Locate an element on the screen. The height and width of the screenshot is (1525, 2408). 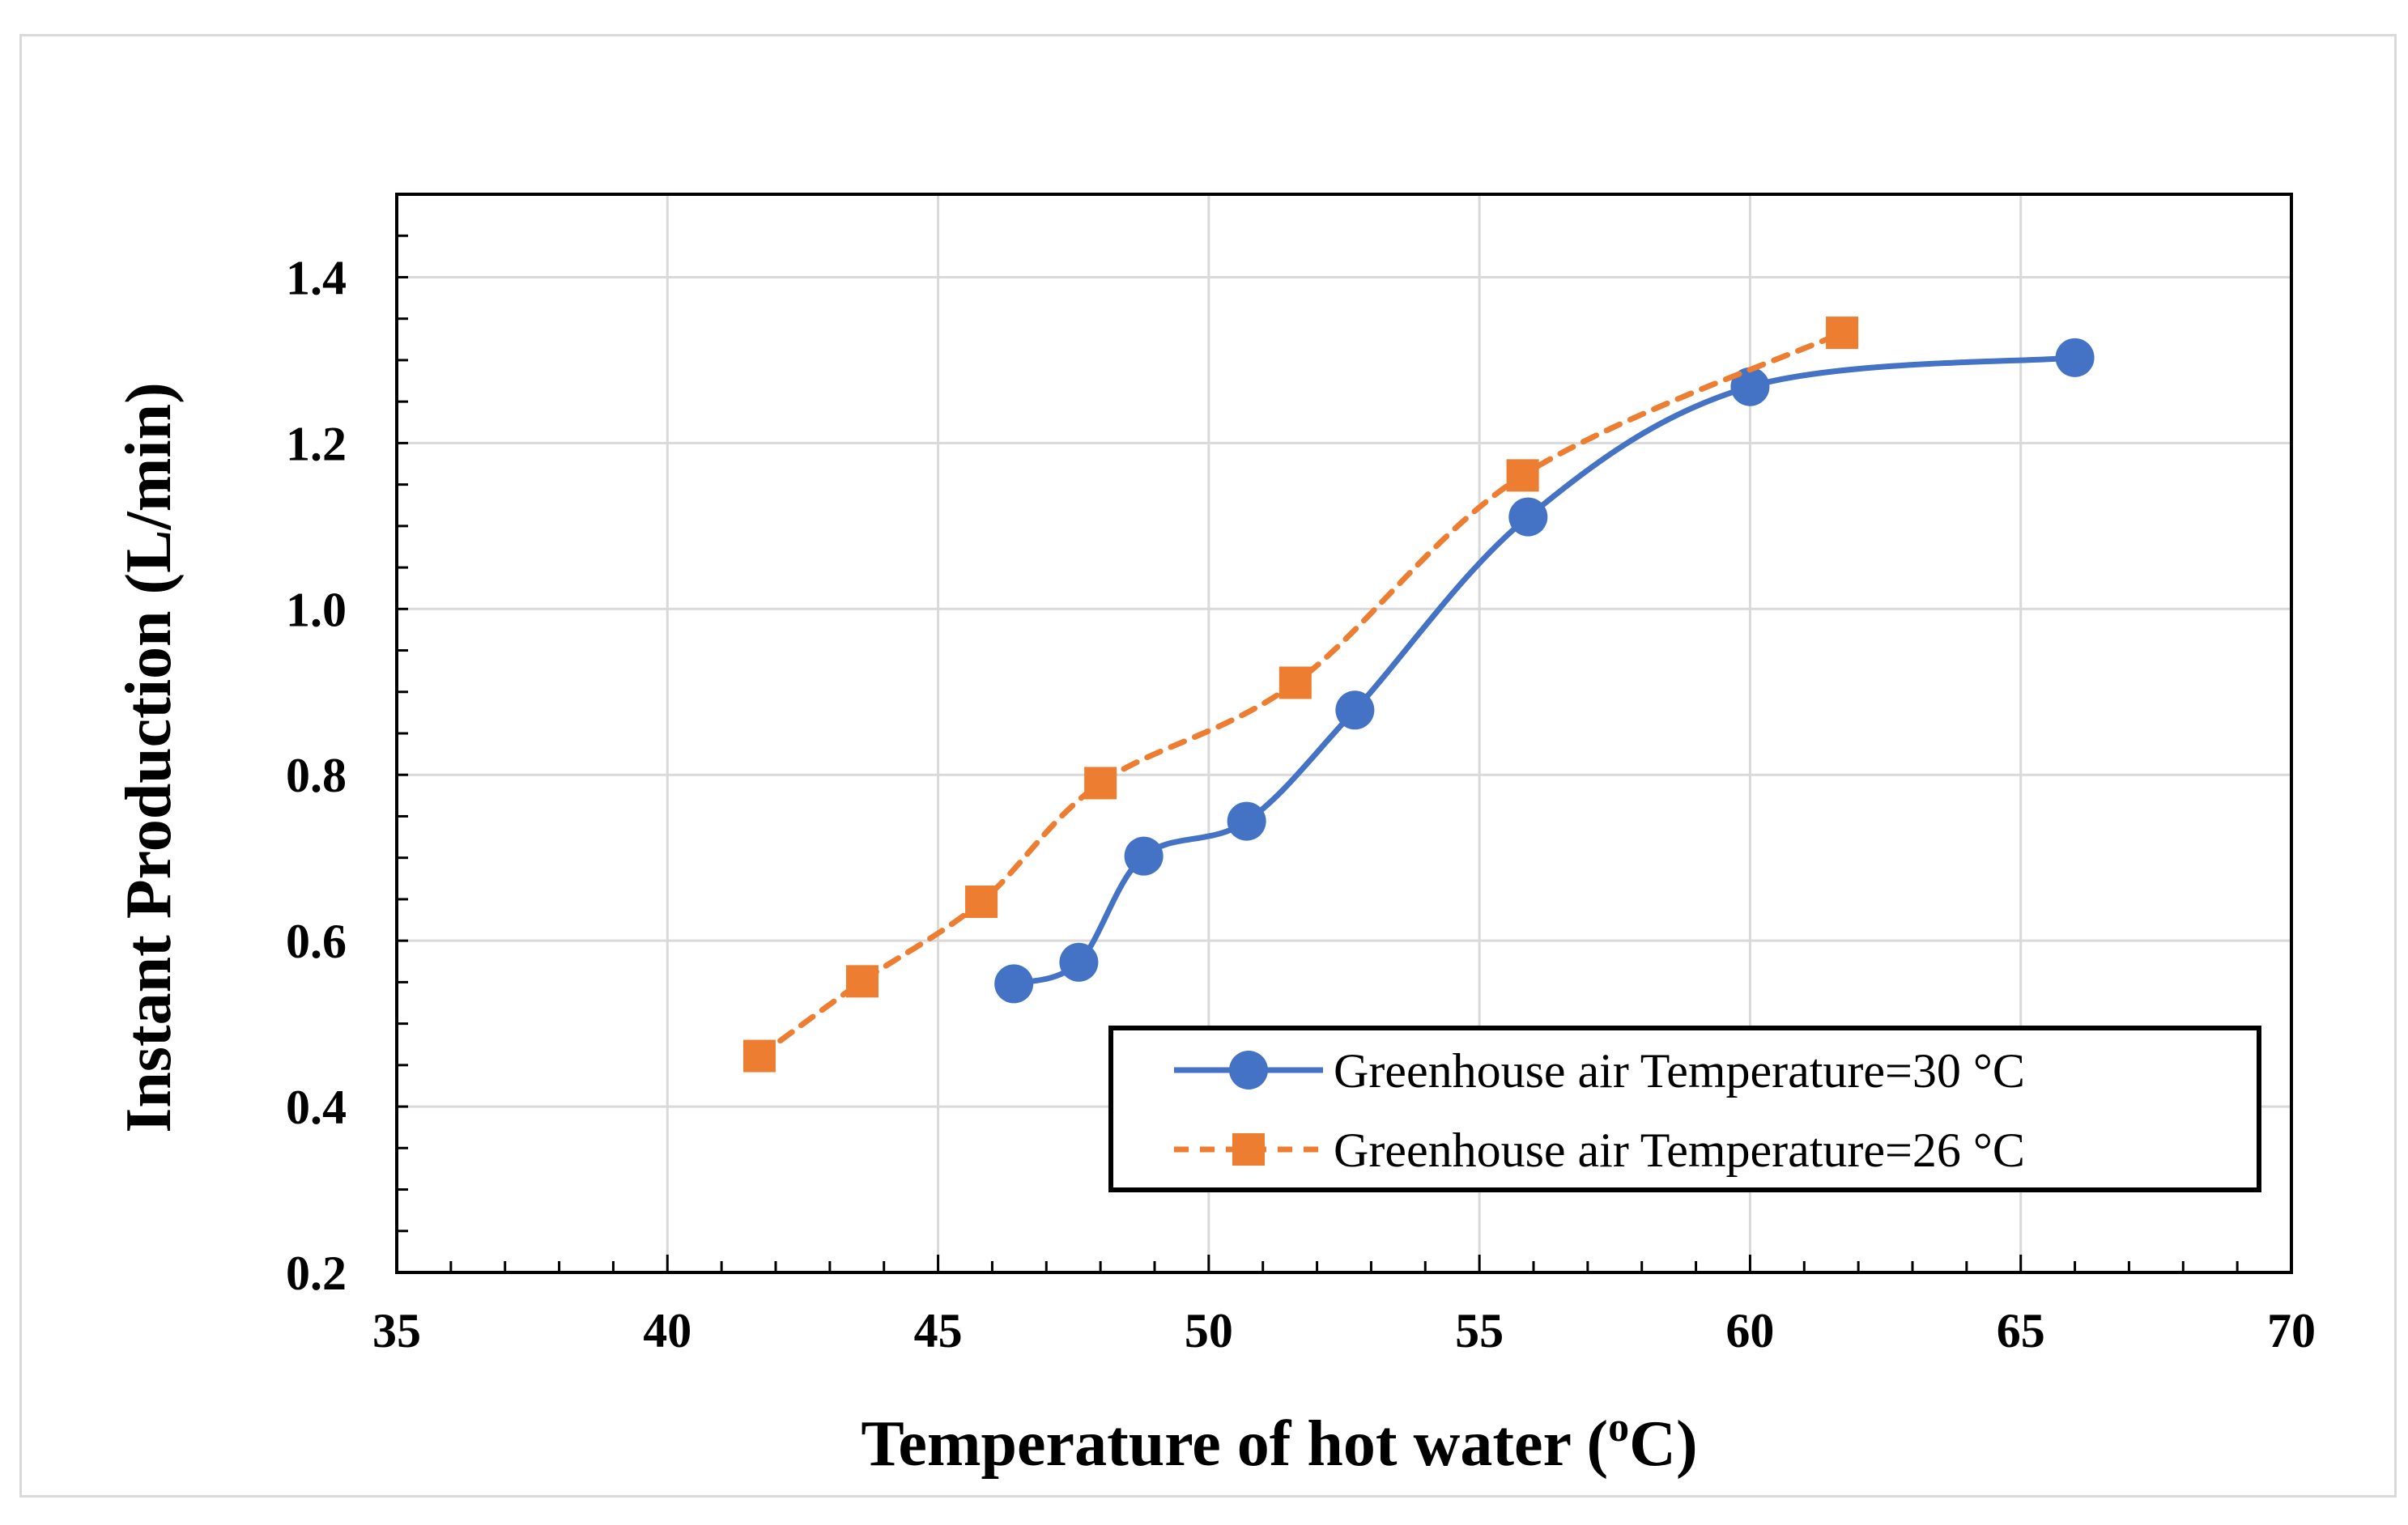
y-tick-label: 1.0 is located at coordinates (316, 610).